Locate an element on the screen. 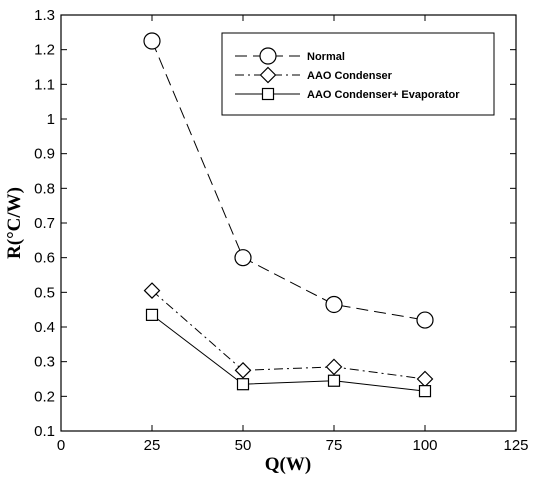 This screenshot has width=550, height=477. x-tick-label: 75 is located at coordinates (334, 445).